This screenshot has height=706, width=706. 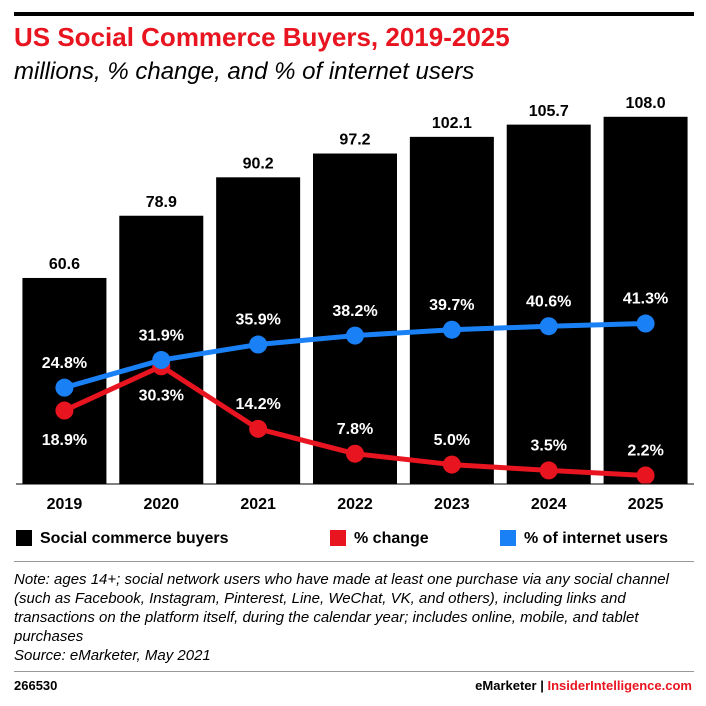 What do you see at coordinates (646, 504) in the screenshot?
I see `x-tick-label: 2025` at bounding box center [646, 504].